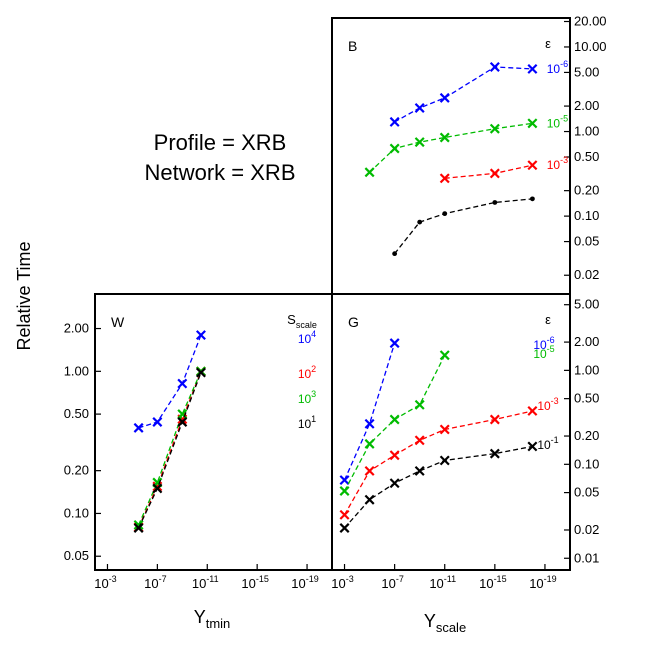 This screenshot has height=664, width=664. What do you see at coordinates (557, 121) in the screenshot?
I see `legend-entry: 10-5` at bounding box center [557, 121].